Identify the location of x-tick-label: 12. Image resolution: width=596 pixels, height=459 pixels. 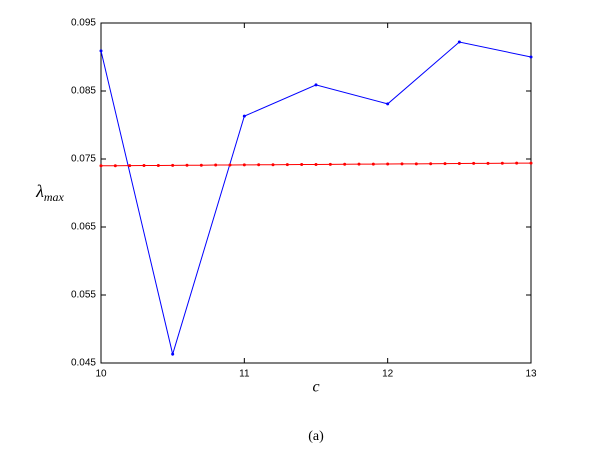
(388, 374).